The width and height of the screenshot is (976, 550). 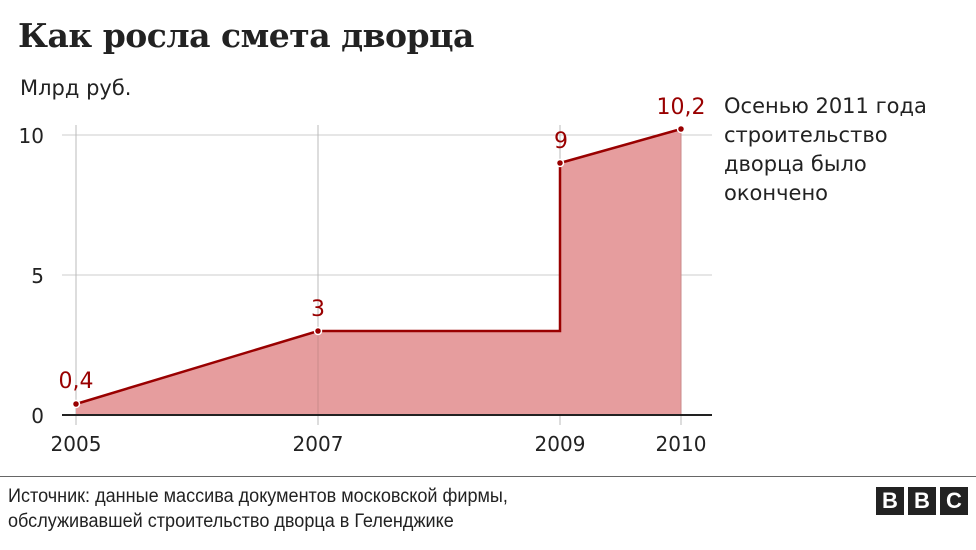 I want to click on data-point-2005, so click(x=76, y=404).